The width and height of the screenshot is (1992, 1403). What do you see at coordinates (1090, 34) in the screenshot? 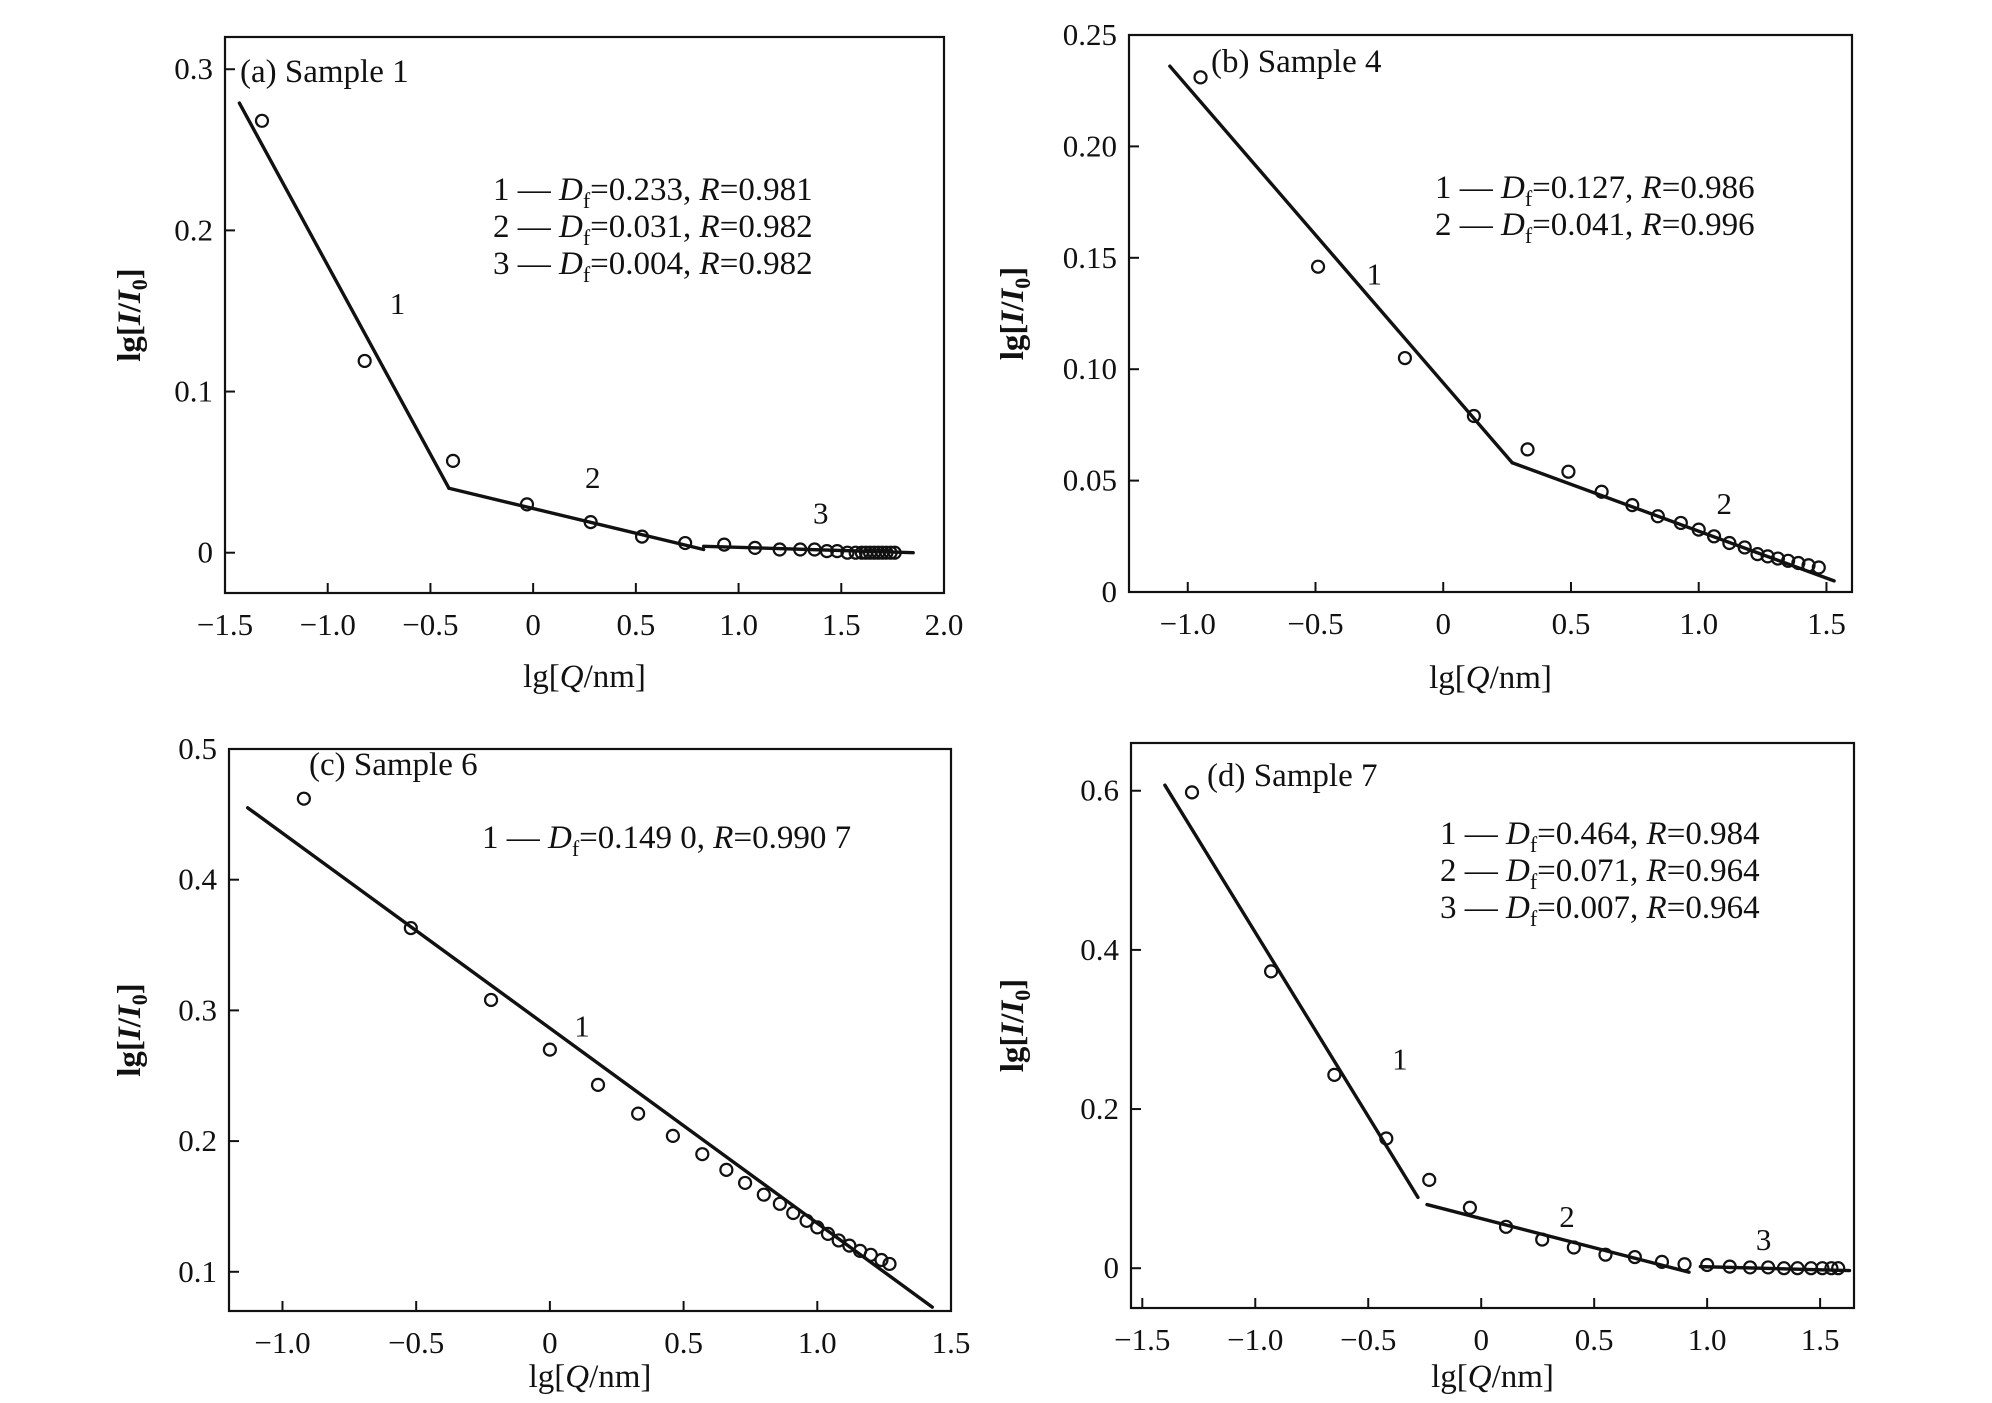
I see `y-tick-label: 0.25` at bounding box center [1090, 34].